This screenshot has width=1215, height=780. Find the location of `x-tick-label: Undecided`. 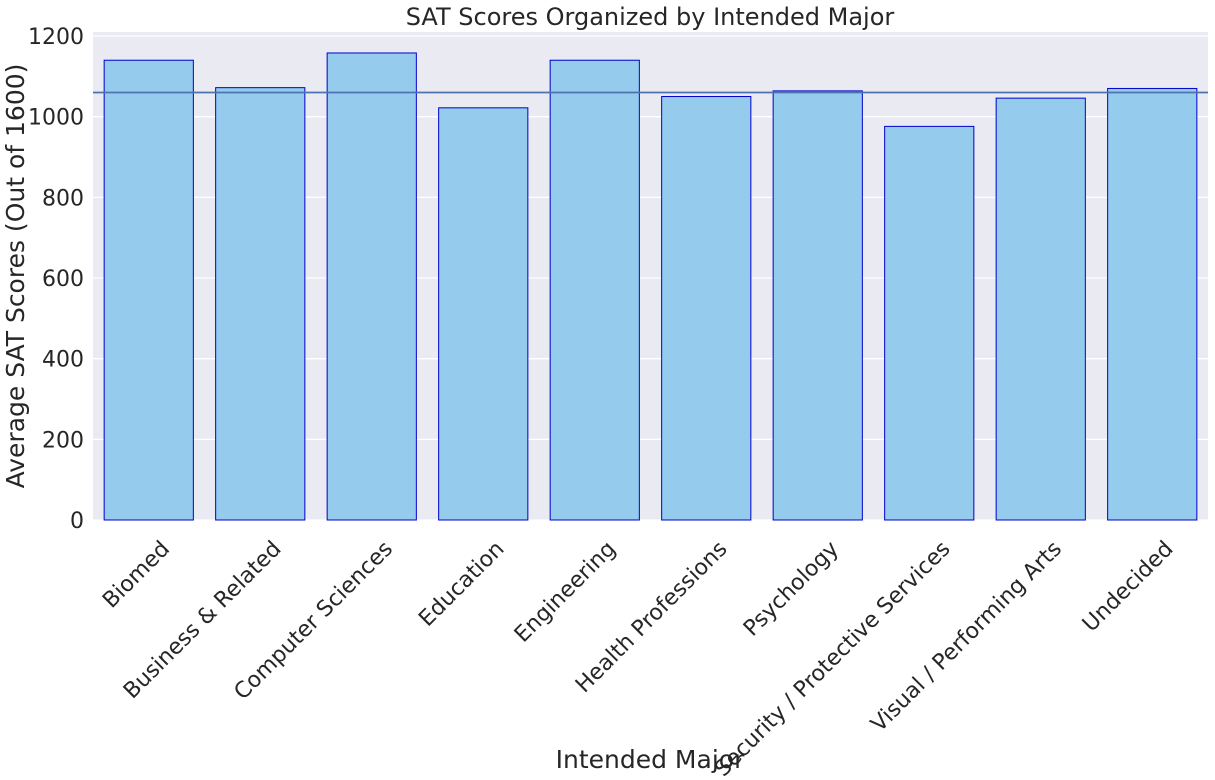

x-tick-label: Undecided is located at coordinates (1128, 587).